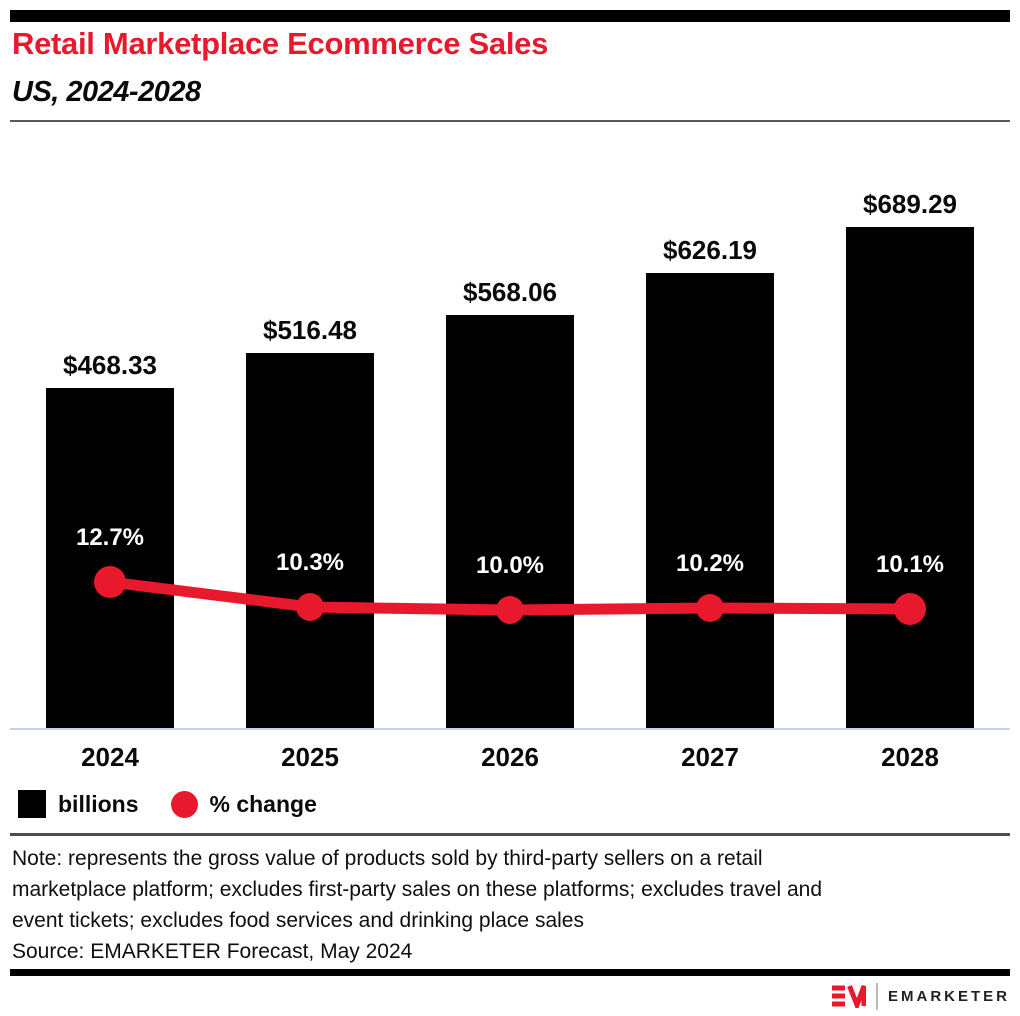 The image size is (1020, 1016). What do you see at coordinates (910, 477) in the screenshot?
I see `bar-2028` at bounding box center [910, 477].